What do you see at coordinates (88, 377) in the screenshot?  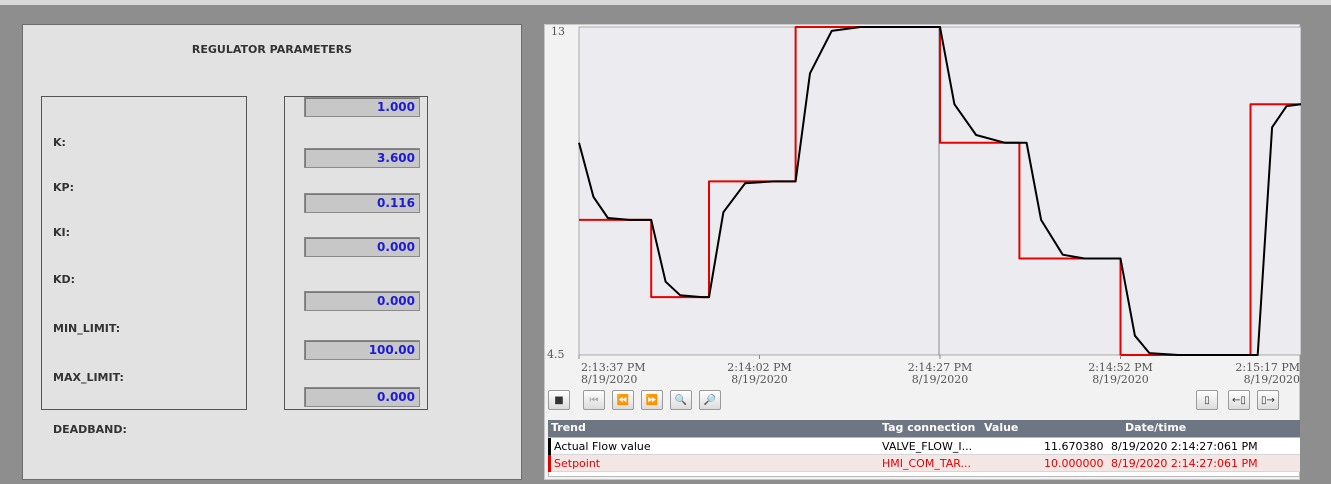 I see `param-label-max-limit: MAX_LIMIT:` at bounding box center [88, 377].